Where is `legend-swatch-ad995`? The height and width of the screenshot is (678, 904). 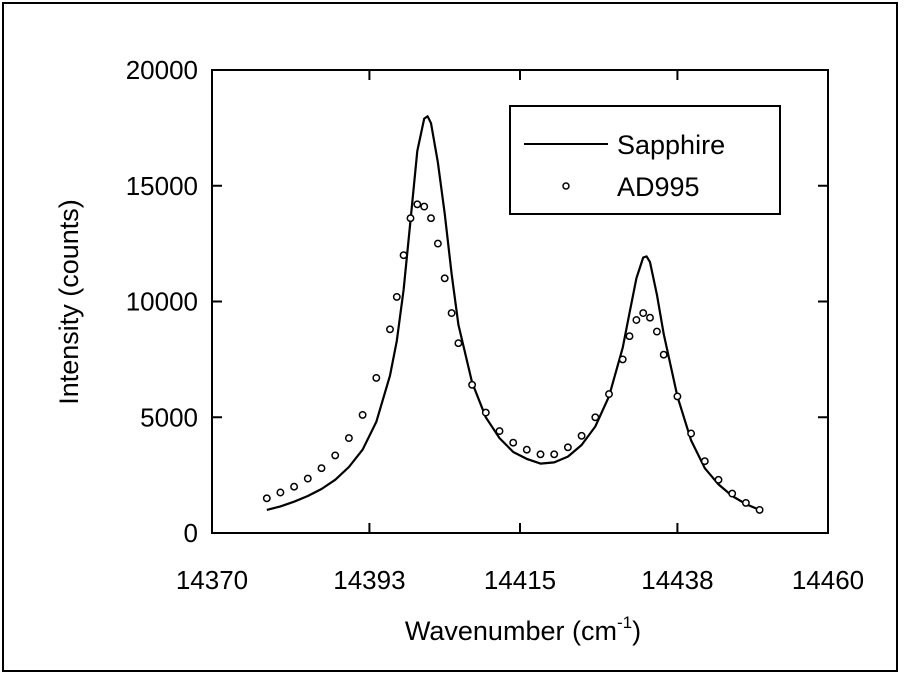
legend-swatch-ad995 is located at coordinates (566, 186).